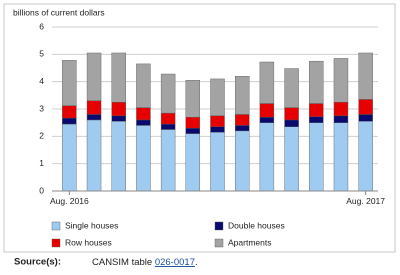  Describe the element at coordinates (41, 54) in the screenshot. I see `y-tick-label: 5` at that location.